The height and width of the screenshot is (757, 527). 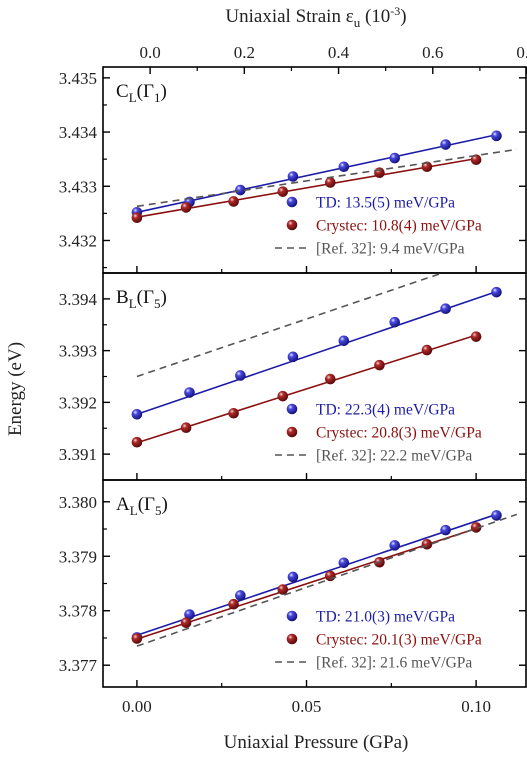 What do you see at coordinates (244, 52) in the screenshot?
I see `top-tick-label: 0.2` at bounding box center [244, 52].